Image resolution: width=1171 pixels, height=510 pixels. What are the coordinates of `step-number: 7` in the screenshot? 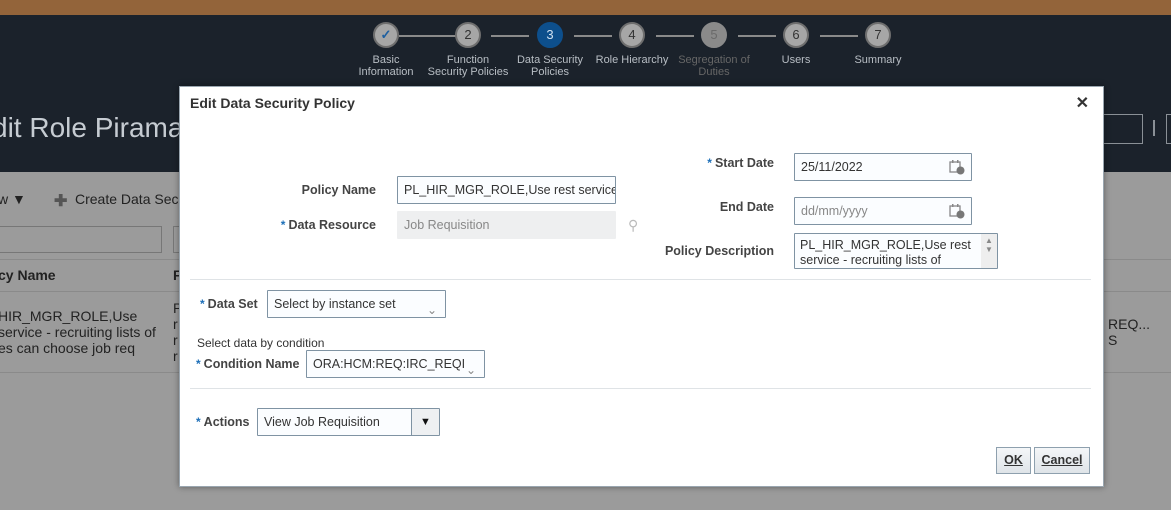 It's located at (878, 35).